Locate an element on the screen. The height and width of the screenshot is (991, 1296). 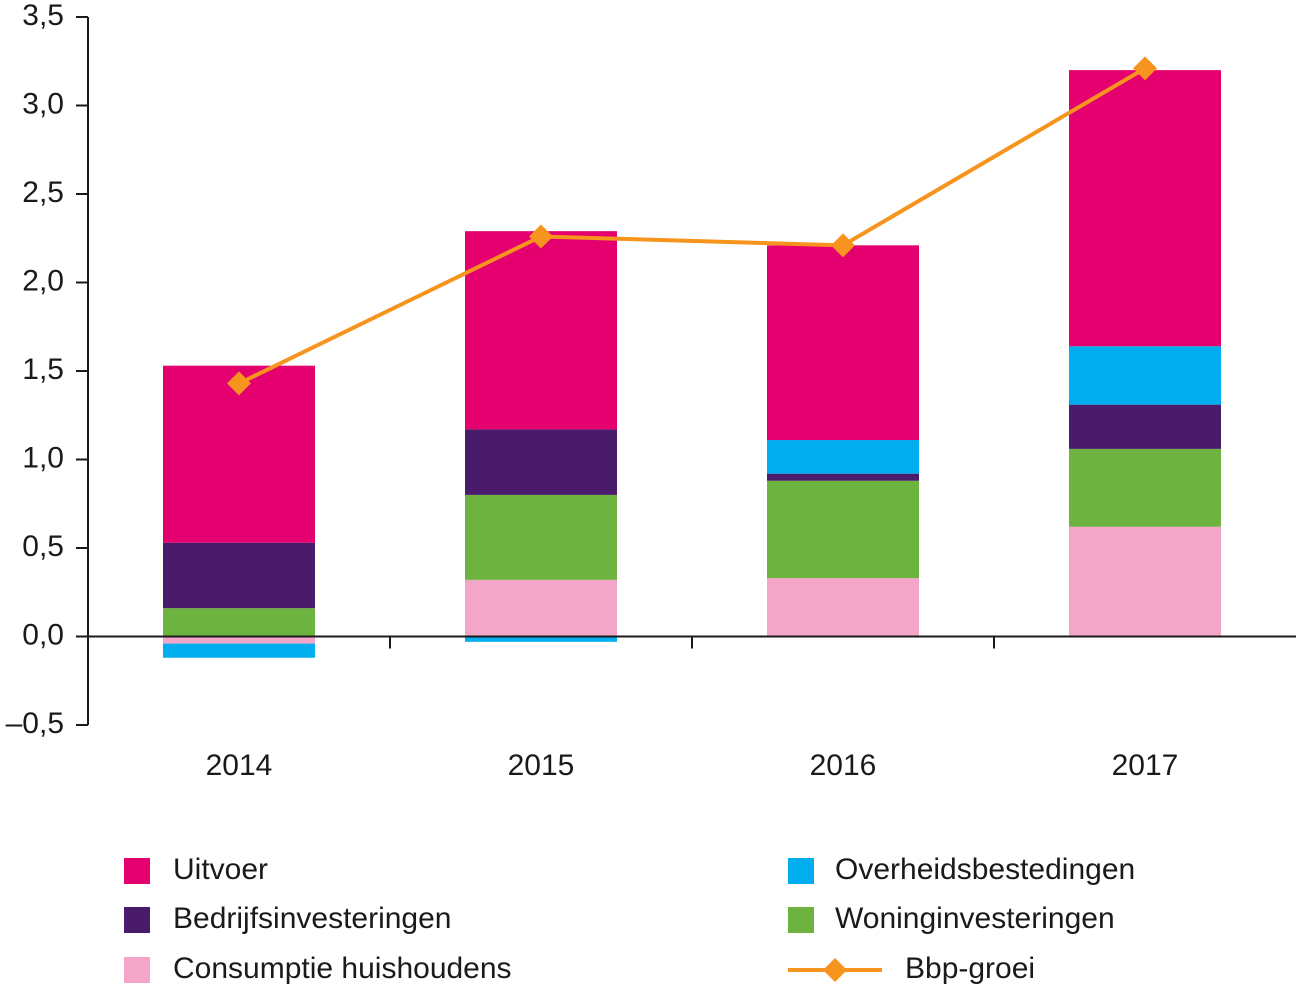
x-tick-label: 2015 is located at coordinates (541, 765).